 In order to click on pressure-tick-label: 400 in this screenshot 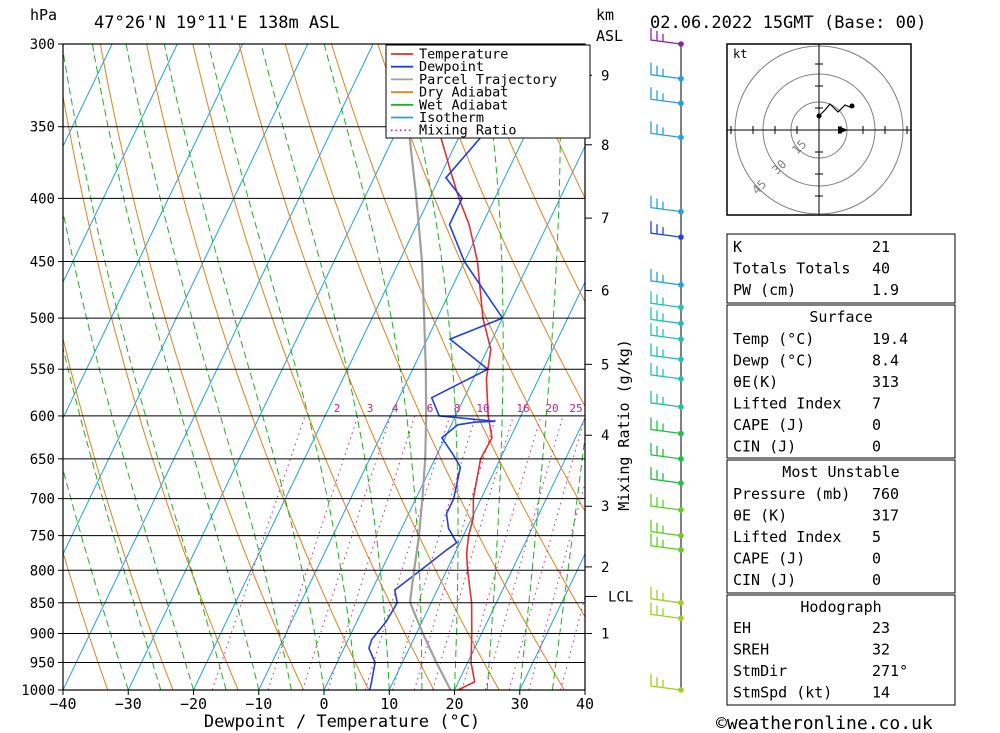, I will do `click(42, 199)`.